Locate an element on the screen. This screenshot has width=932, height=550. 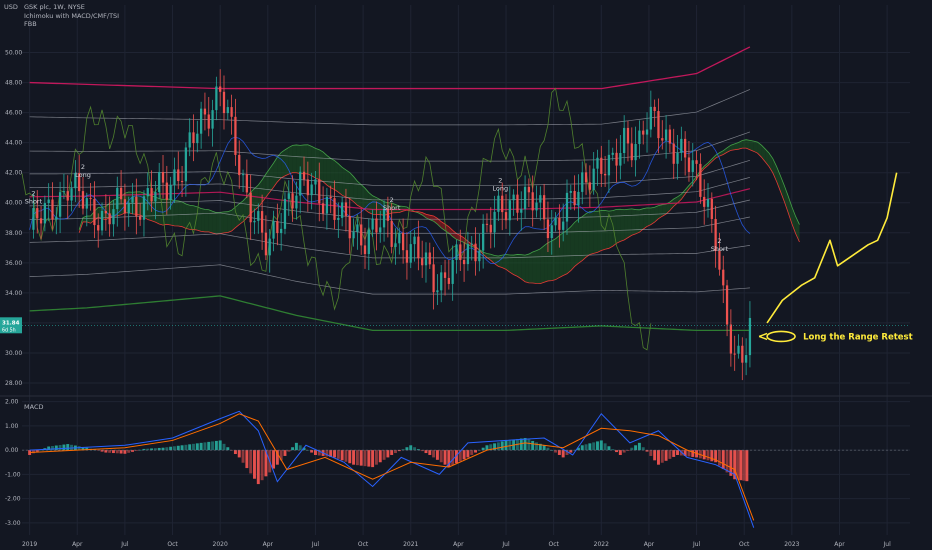
macd-legend: MACD is located at coordinates (34, 407).